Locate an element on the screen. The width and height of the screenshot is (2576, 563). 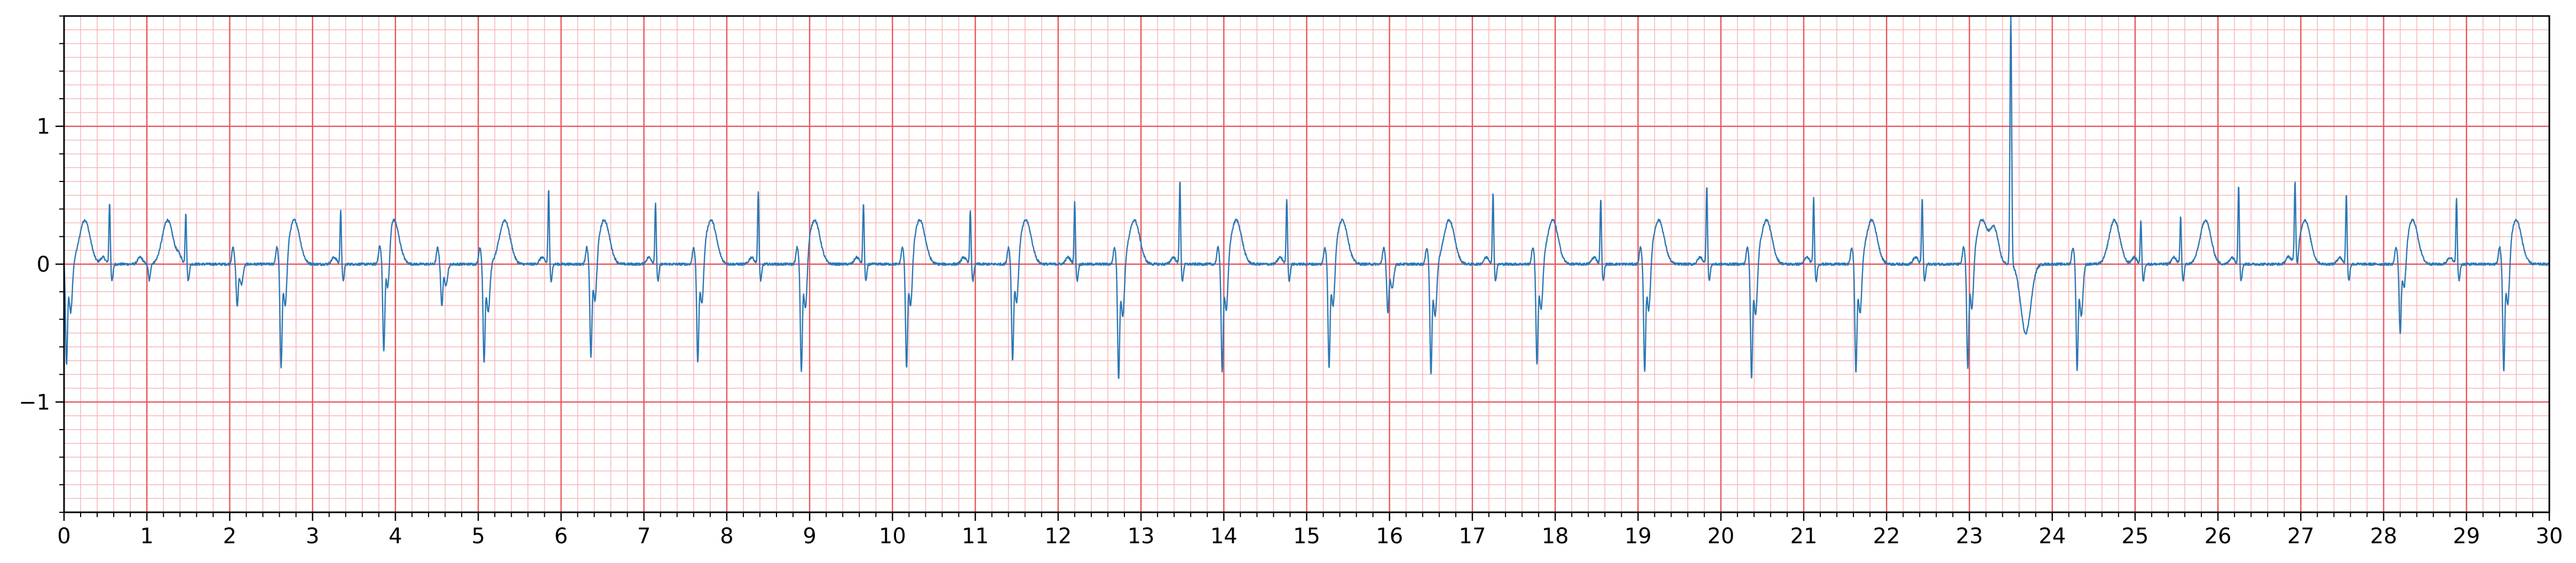
x-tick-label: 13 is located at coordinates (1141, 536).